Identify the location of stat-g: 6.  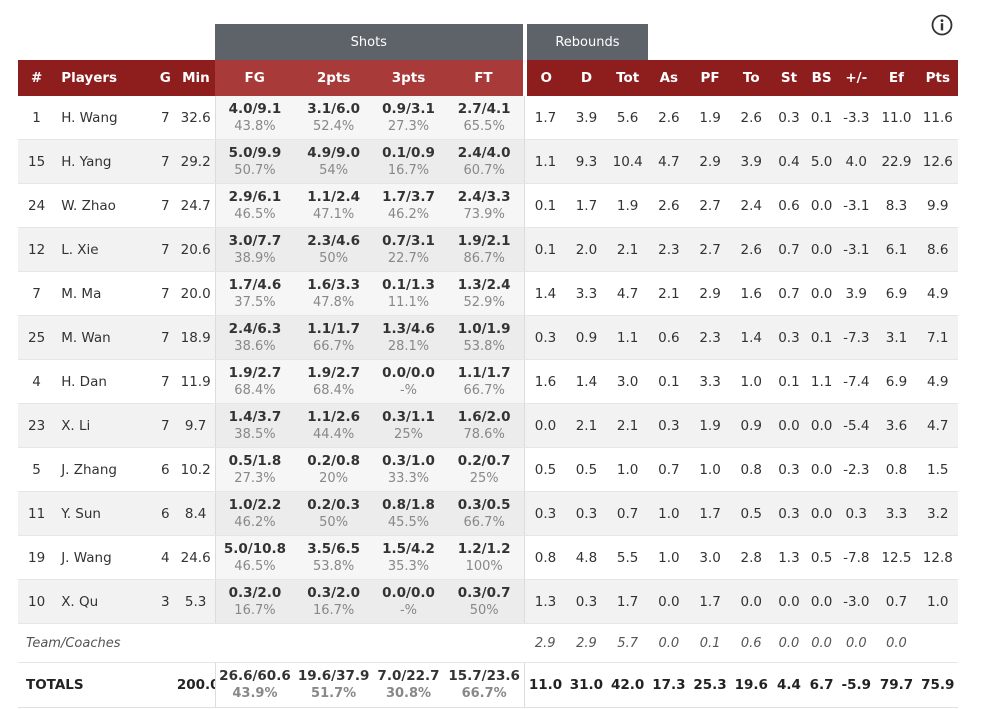
(165, 469).